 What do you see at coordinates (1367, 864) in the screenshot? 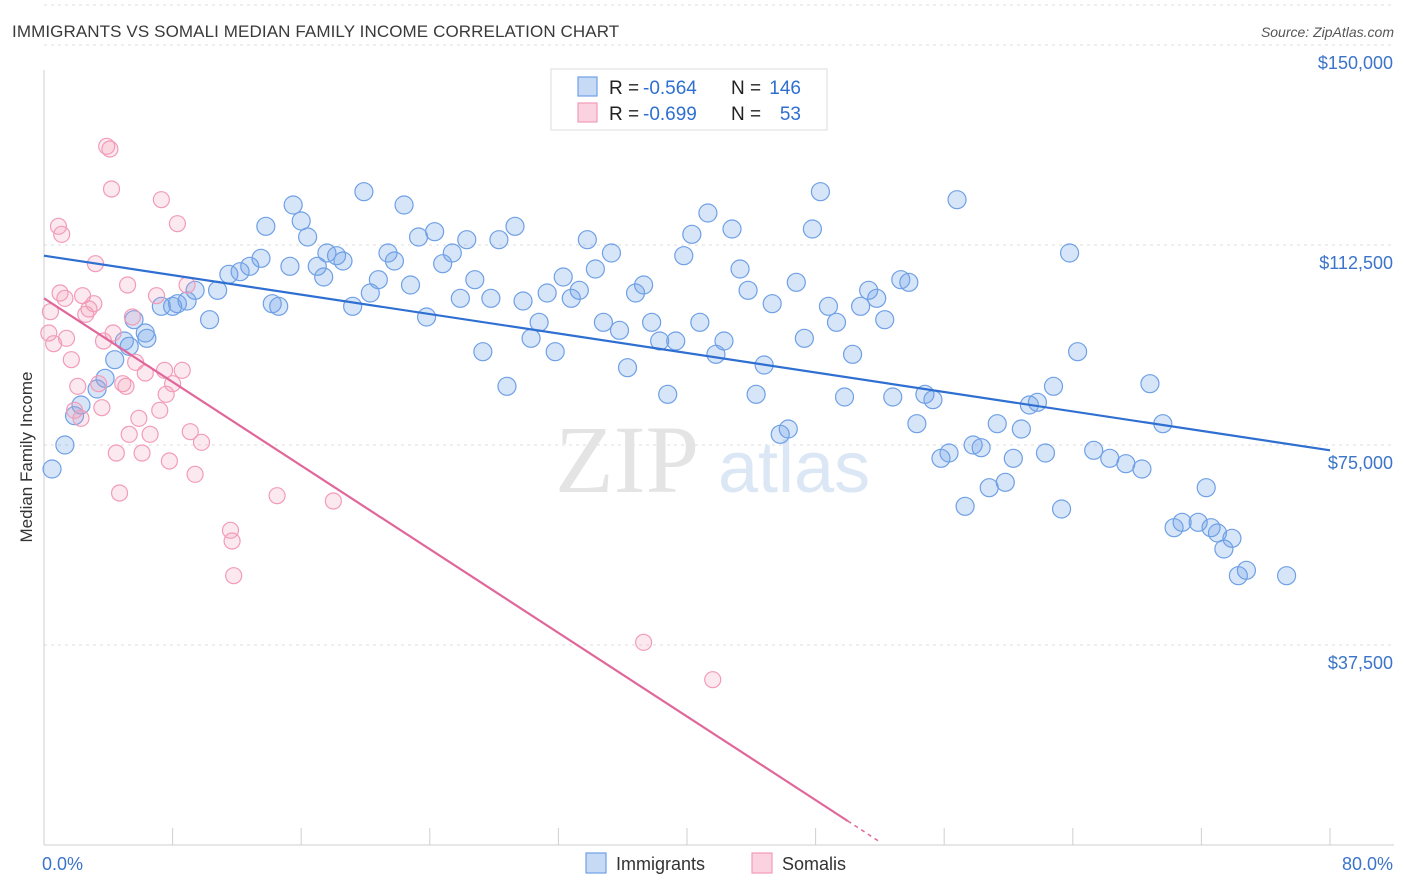
I see `x-tick-label-max: 80.0%` at bounding box center [1367, 864].